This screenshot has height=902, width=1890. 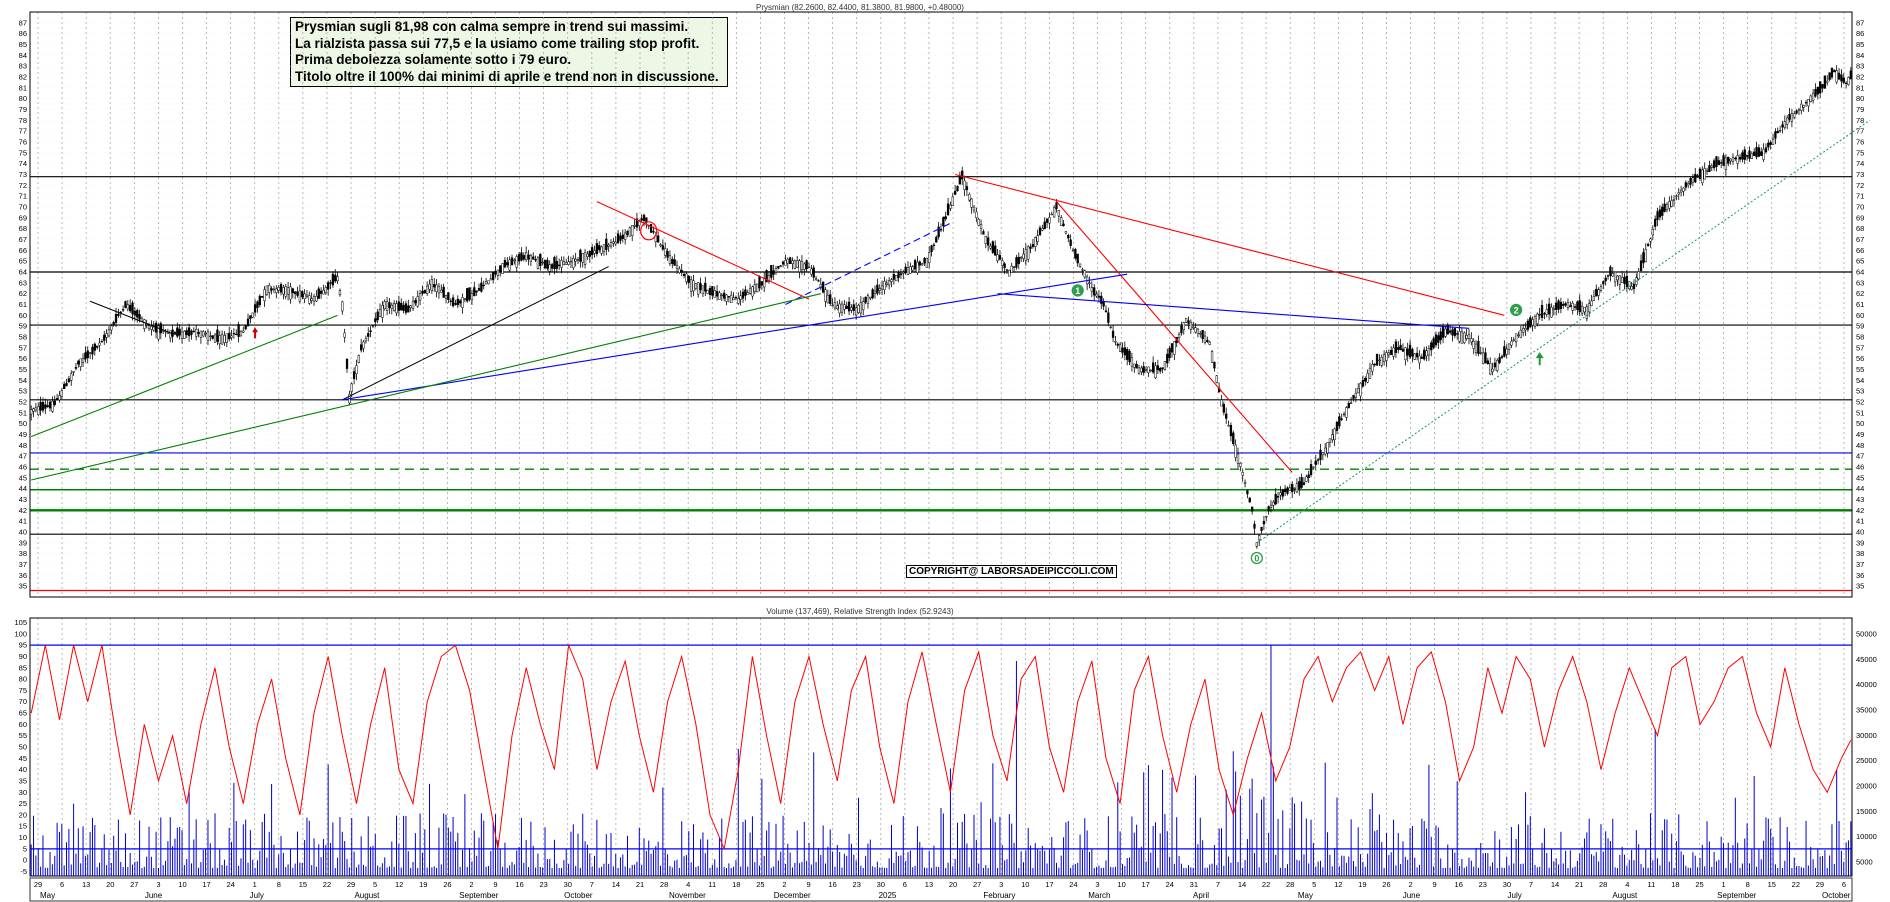 I want to click on x-day-tick: 8, so click(x=279, y=884).